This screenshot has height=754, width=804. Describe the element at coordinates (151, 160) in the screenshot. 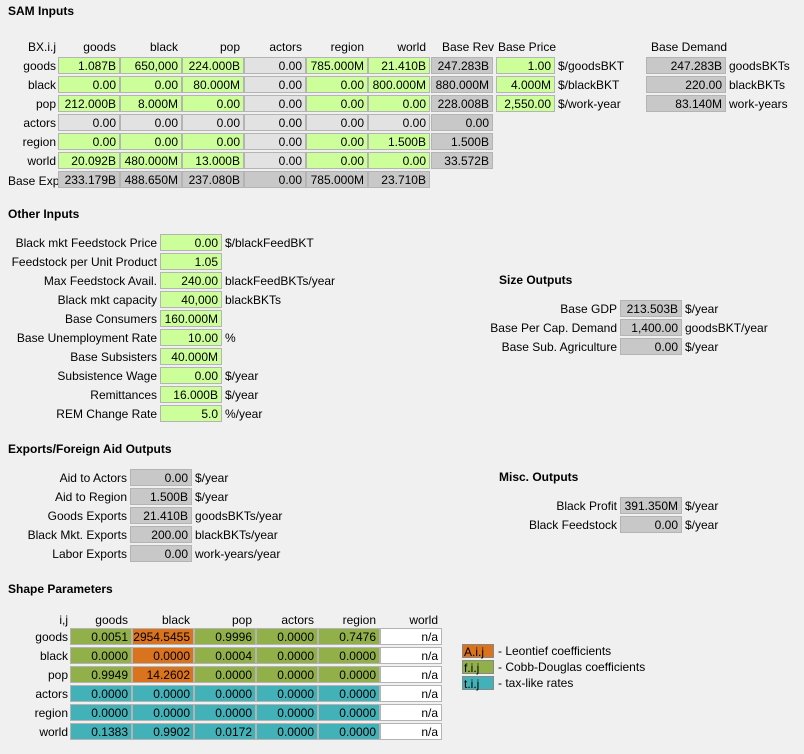

I see `sam-cell: 480.000M` at that location.